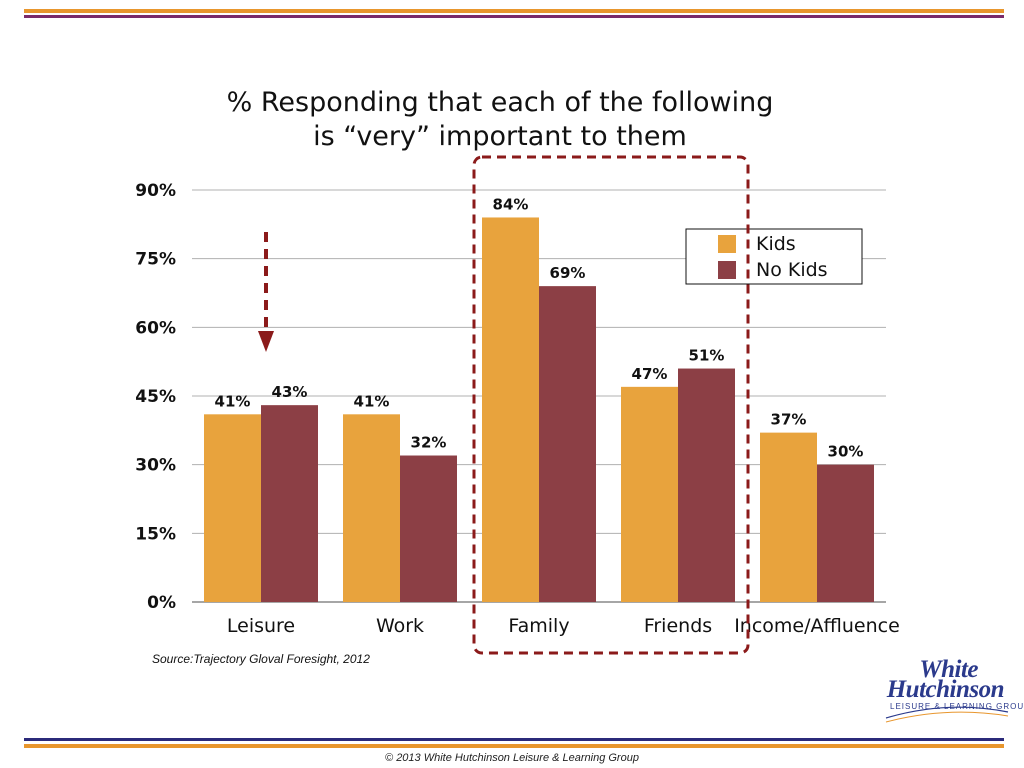  What do you see at coordinates (774, 256) in the screenshot?
I see `legend-box` at bounding box center [774, 256].